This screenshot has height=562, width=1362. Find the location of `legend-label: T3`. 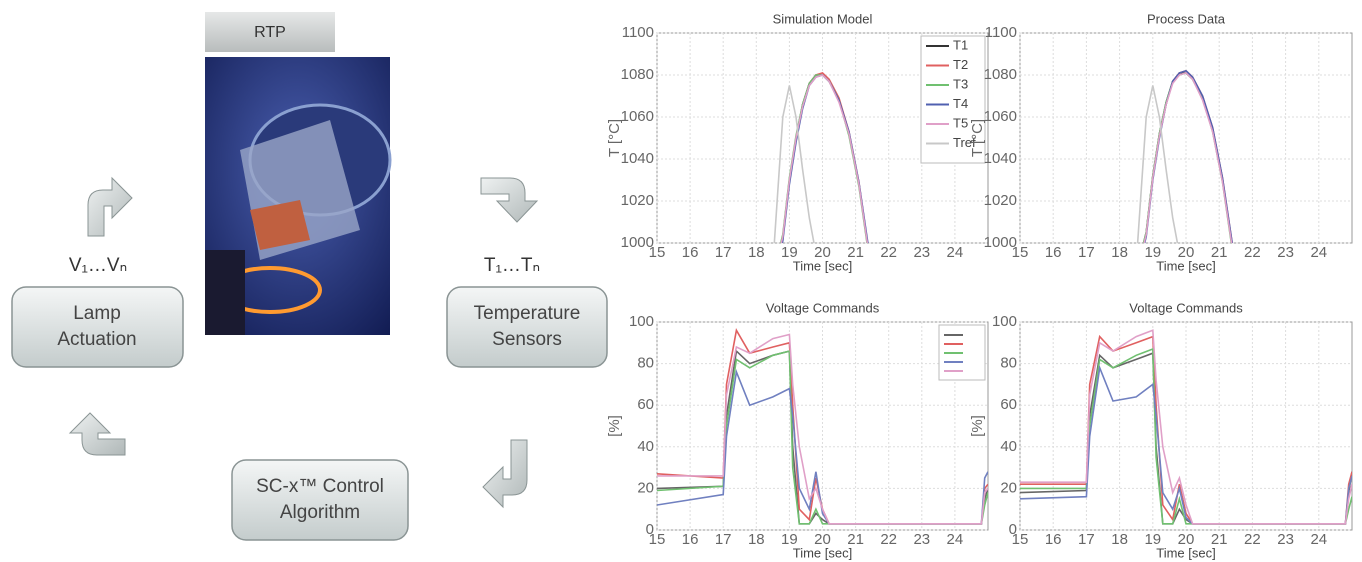

legend-label: T3 is located at coordinates (960, 83).